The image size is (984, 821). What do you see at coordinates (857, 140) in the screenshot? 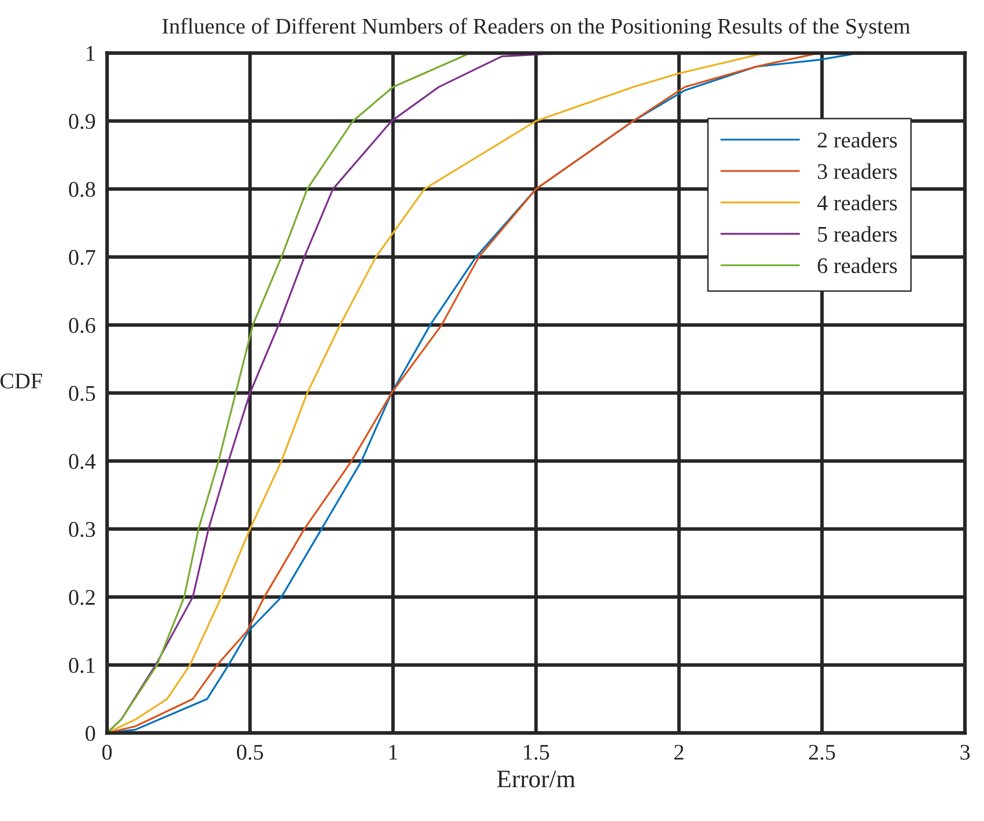
I see `legend-label: 2 readers` at bounding box center [857, 140].